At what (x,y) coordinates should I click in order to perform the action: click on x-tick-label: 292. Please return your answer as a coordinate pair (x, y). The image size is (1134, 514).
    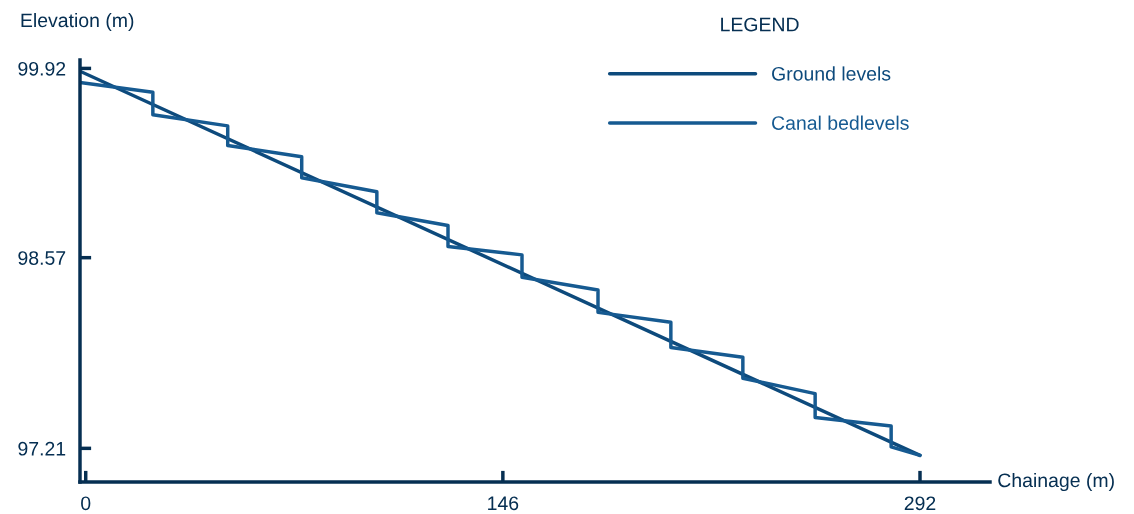
    Looking at the image, I should click on (920, 503).